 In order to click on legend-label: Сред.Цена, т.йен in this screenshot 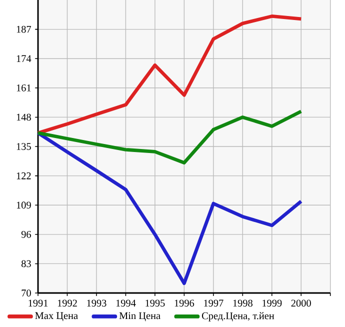, I will do `click(238, 317)`.